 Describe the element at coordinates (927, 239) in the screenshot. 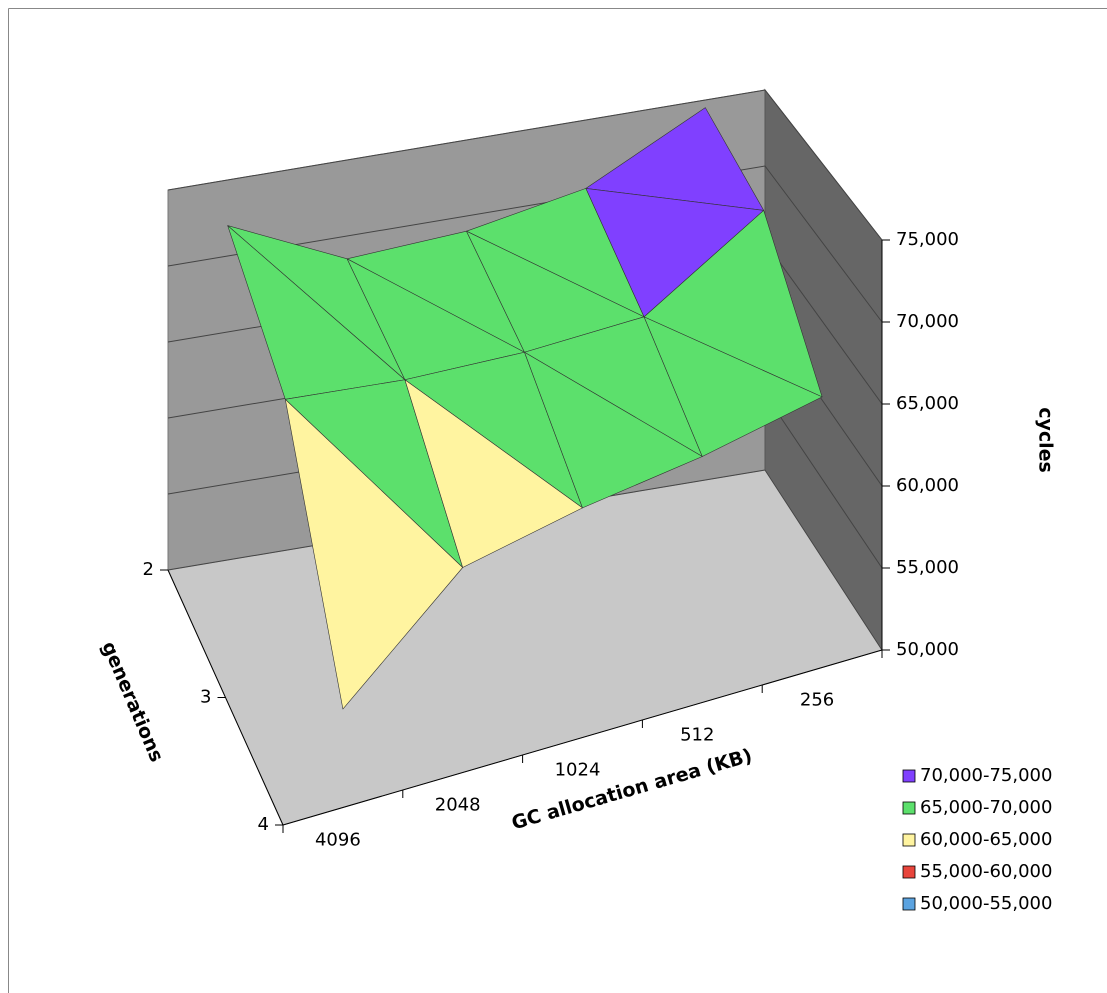

I see `z-tick-label: 75,000` at that location.